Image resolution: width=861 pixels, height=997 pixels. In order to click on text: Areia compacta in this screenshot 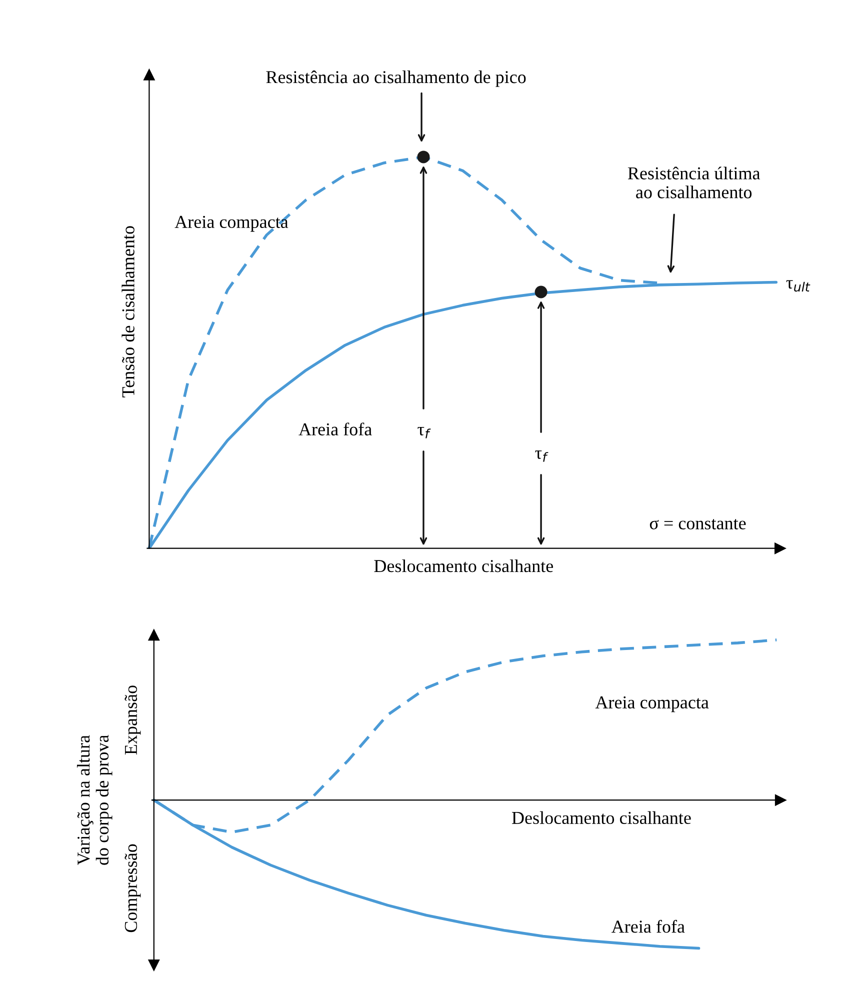, I will do `click(652, 704)`.